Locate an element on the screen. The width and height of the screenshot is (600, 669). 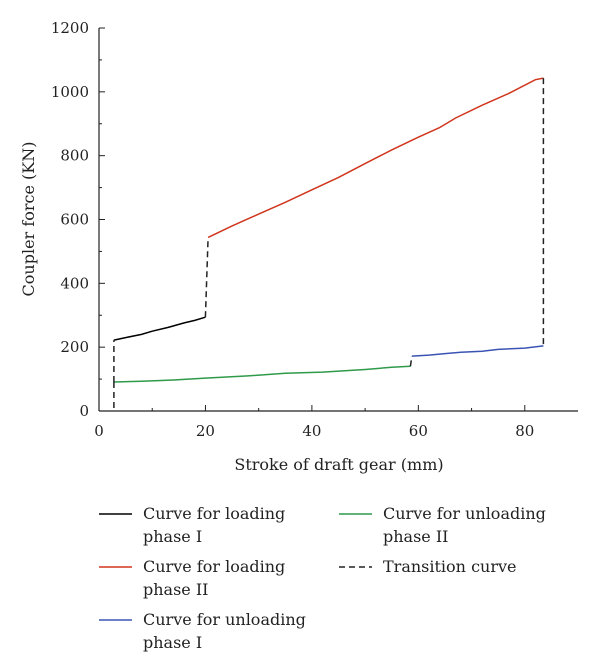
y-tick-label: 1000 is located at coordinates (70, 92).